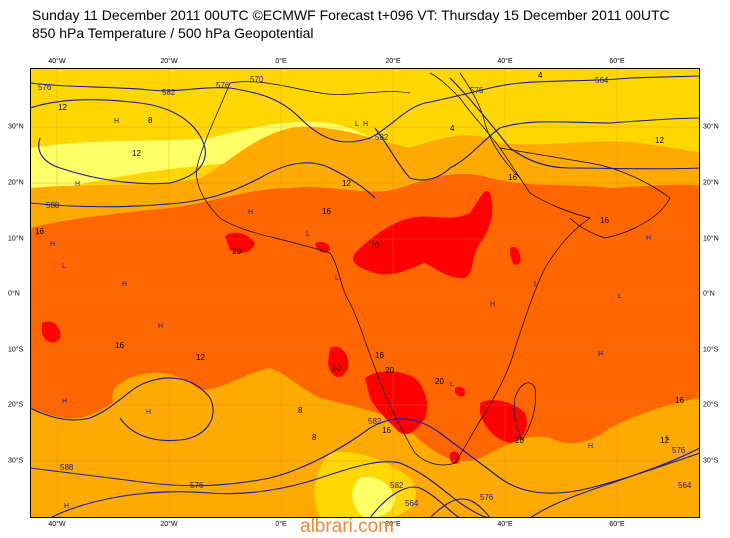 This screenshot has height=538, width=730. What do you see at coordinates (281, 524) in the screenshot?
I see `lon-label-bottom: 0°E` at bounding box center [281, 524].